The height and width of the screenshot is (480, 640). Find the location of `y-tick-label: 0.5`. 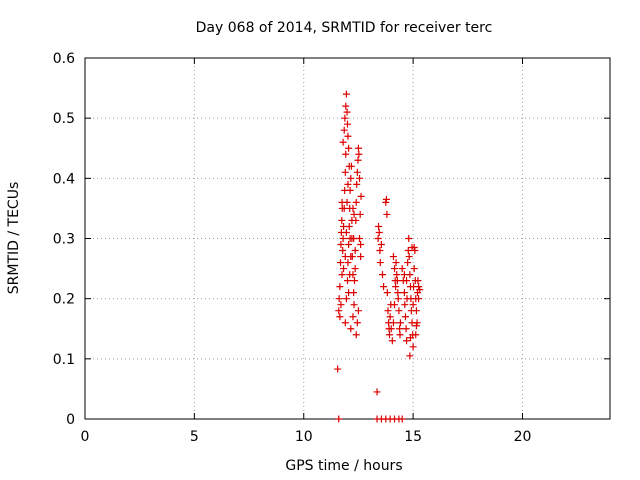

y-tick-label: 0.5 is located at coordinates (64, 119).